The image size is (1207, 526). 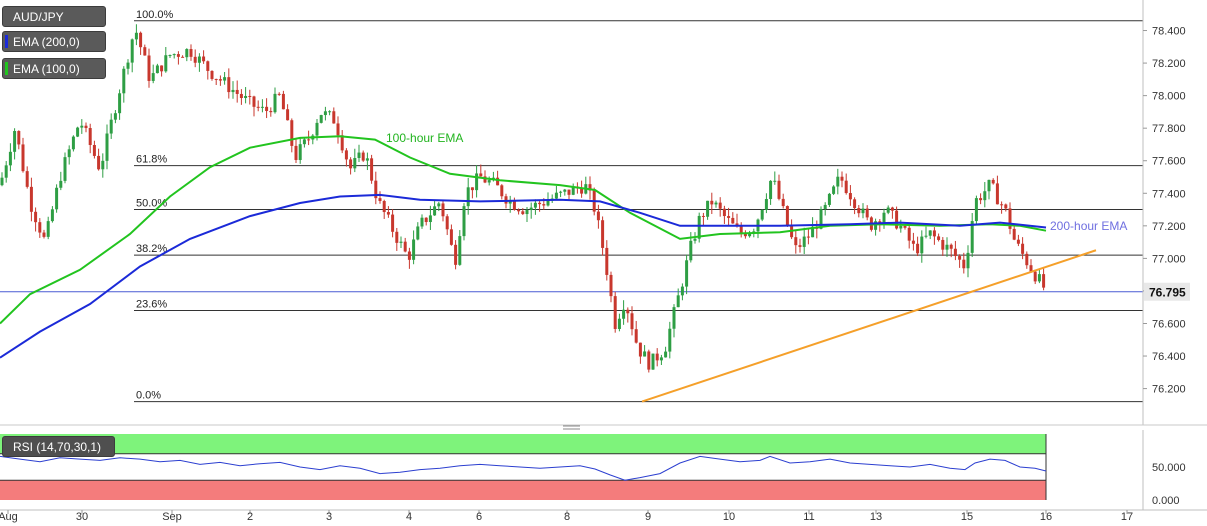 I want to click on legend-ema200: EMA (200,0), so click(x=54, y=41).